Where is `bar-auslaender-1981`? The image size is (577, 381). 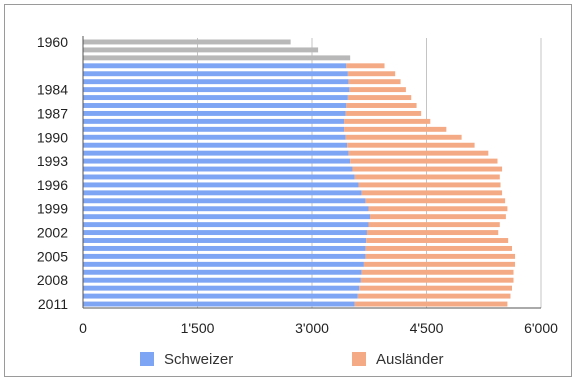 bar-auslaender-1981 is located at coordinates (365, 66).